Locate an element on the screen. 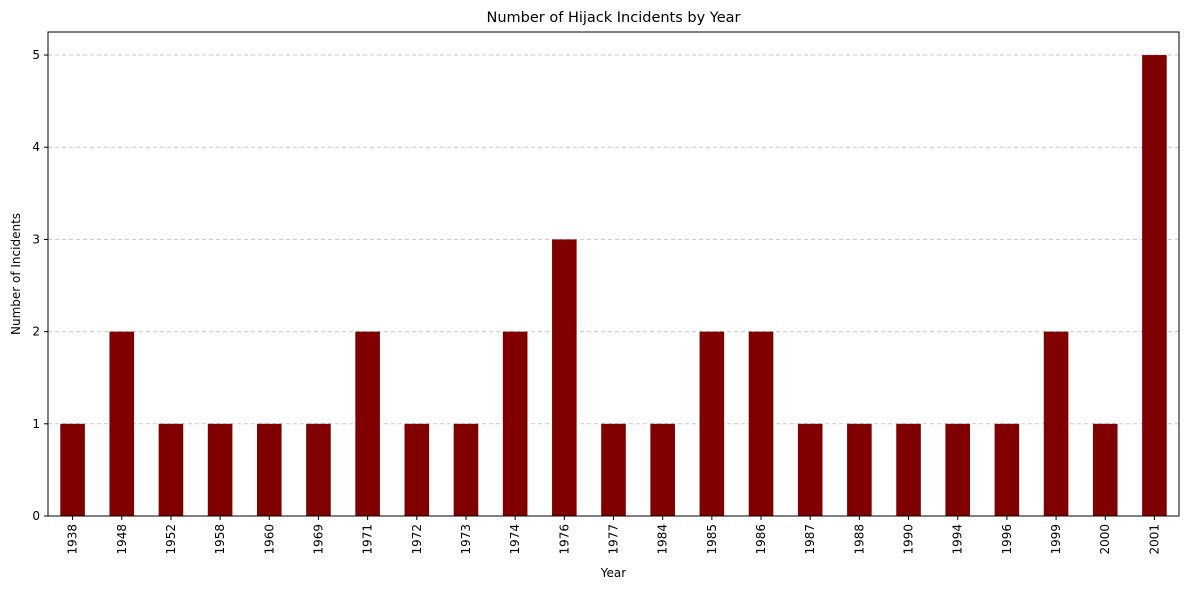 Image resolution: width=1189 pixels, height=590 pixels. x-tick-label: 1999 is located at coordinates (1056, 539).